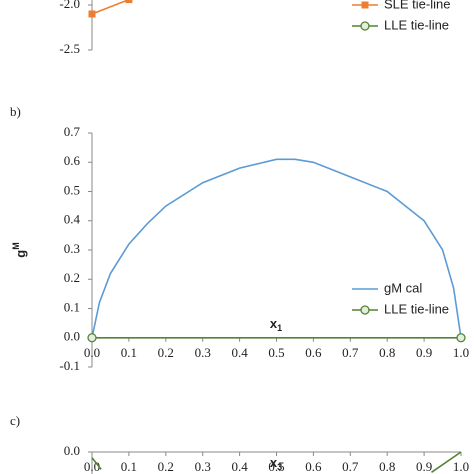  I want to click on panel-label: b), so click(15, 111).